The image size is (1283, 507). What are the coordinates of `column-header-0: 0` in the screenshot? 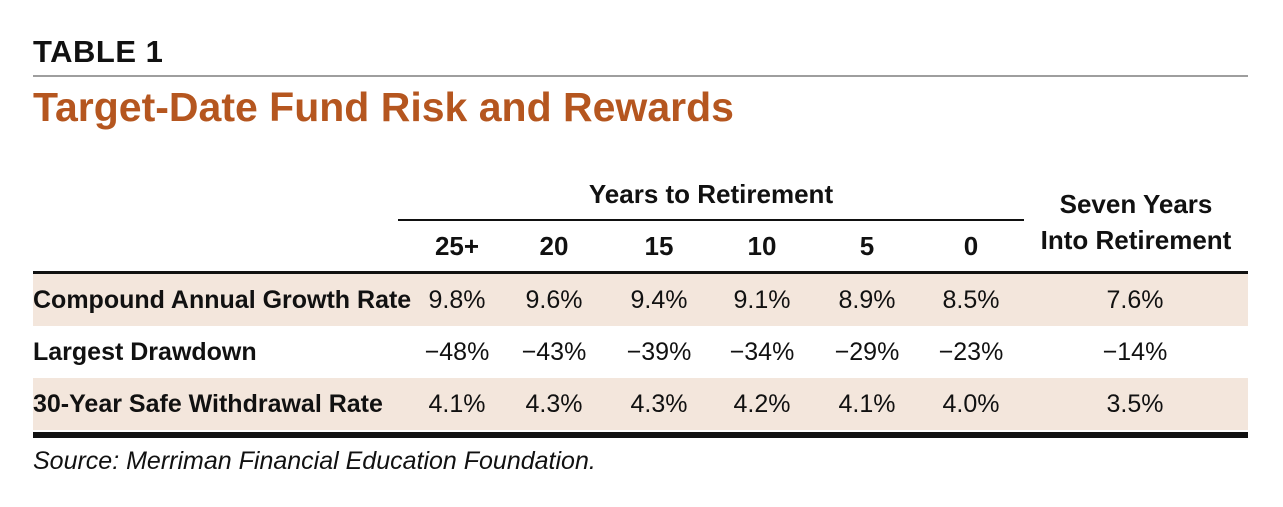 It's located at (971, 246).